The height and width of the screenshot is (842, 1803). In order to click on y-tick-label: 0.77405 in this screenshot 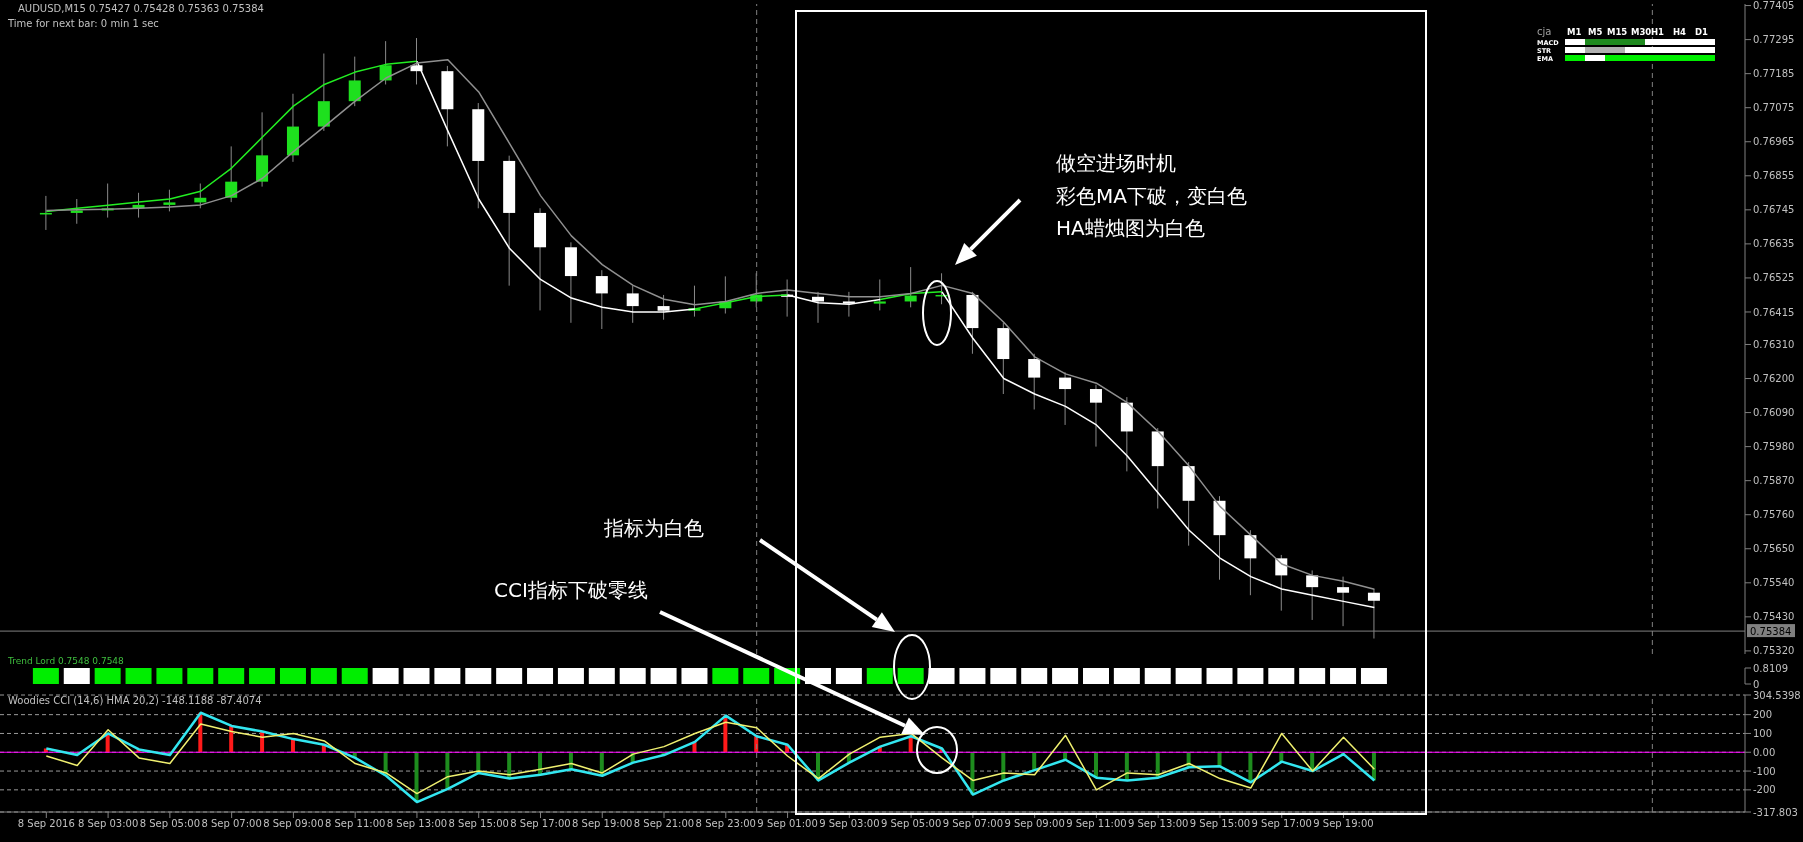, I will do `click(1774, 6)`.